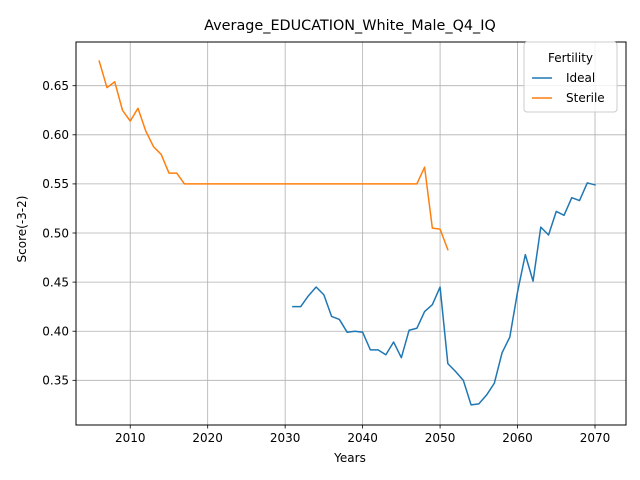 The width and height of the screenshot is (640, 480). What do you see at coordinates (570, 58) in the screenshot?
I see `legend-title: Fertility` at bounding box center [570, 58].